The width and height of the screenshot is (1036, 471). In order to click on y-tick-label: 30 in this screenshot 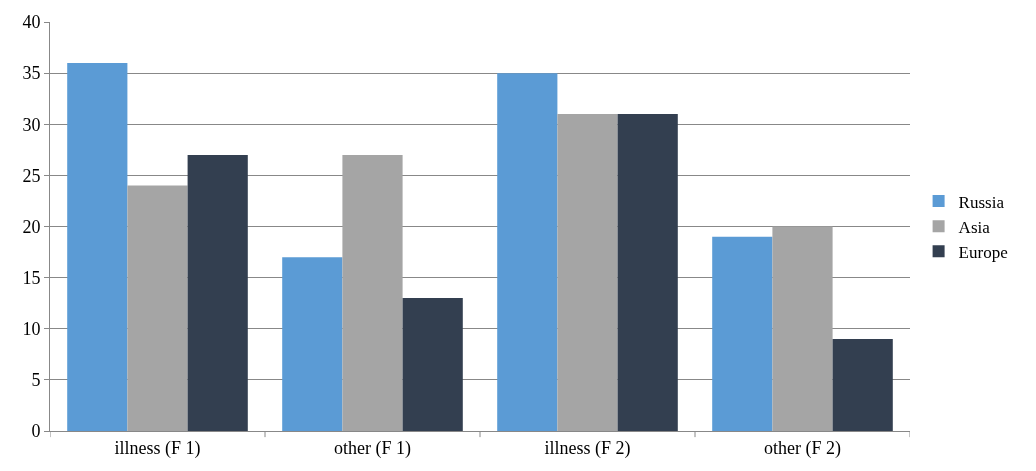, I will do `click(31, 124)`.